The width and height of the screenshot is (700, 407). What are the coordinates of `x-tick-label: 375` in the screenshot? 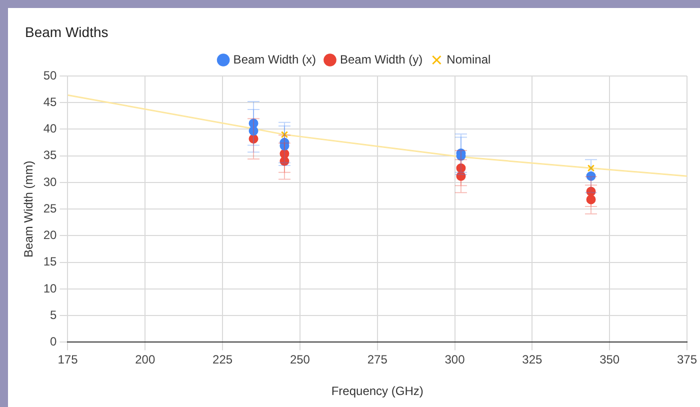 It's located at (687, 359).